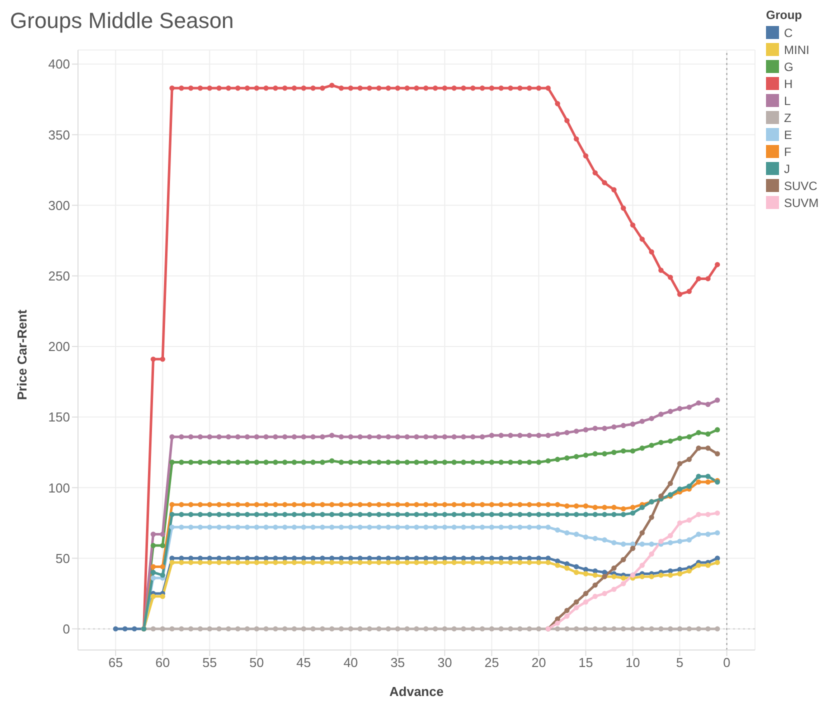  Describe the element at coordinates (787, 169) in the screenshot. I see `legend-label: J` at that location.